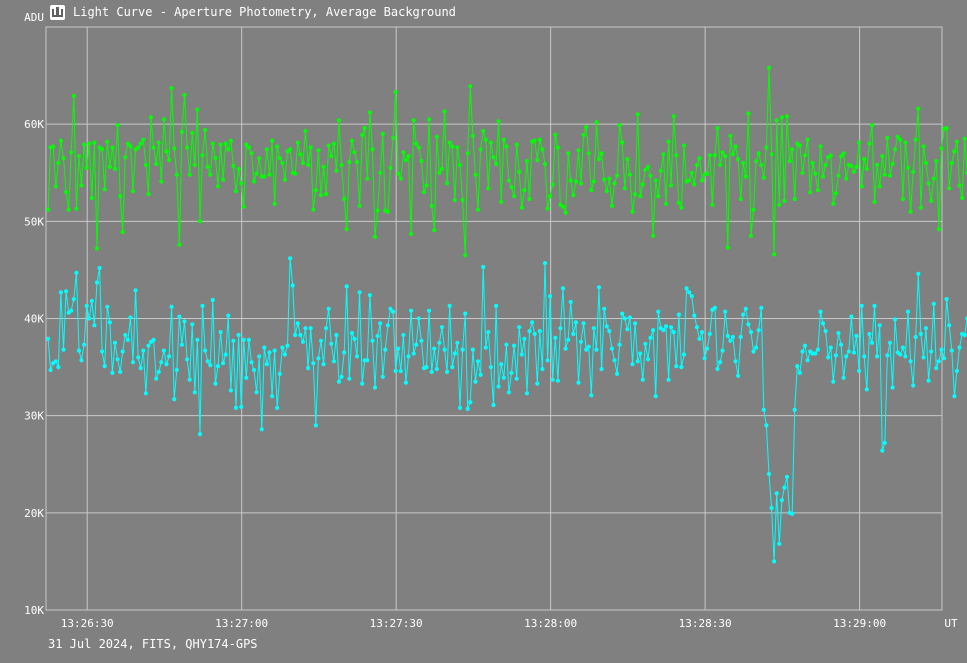 This screenshot has height=663, width=967. What do you see at coordinates (57, 12) in the screenshot?
I see `light-curve-app-icon` at bounding box center [57, 12].